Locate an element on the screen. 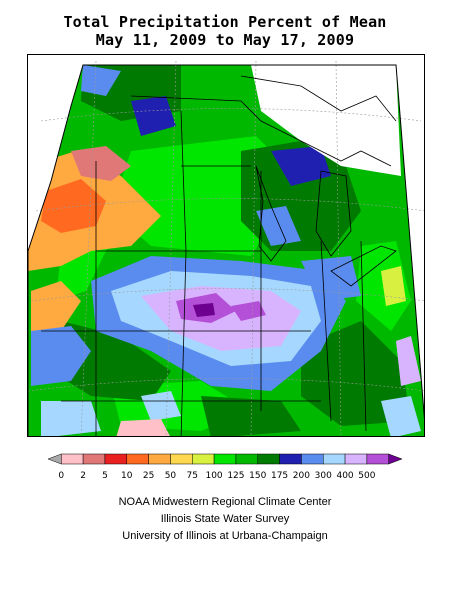 Image resolution: width=450 pixels, height=600 pixels. legend-label: 500 is located at coordinates (366, 476).